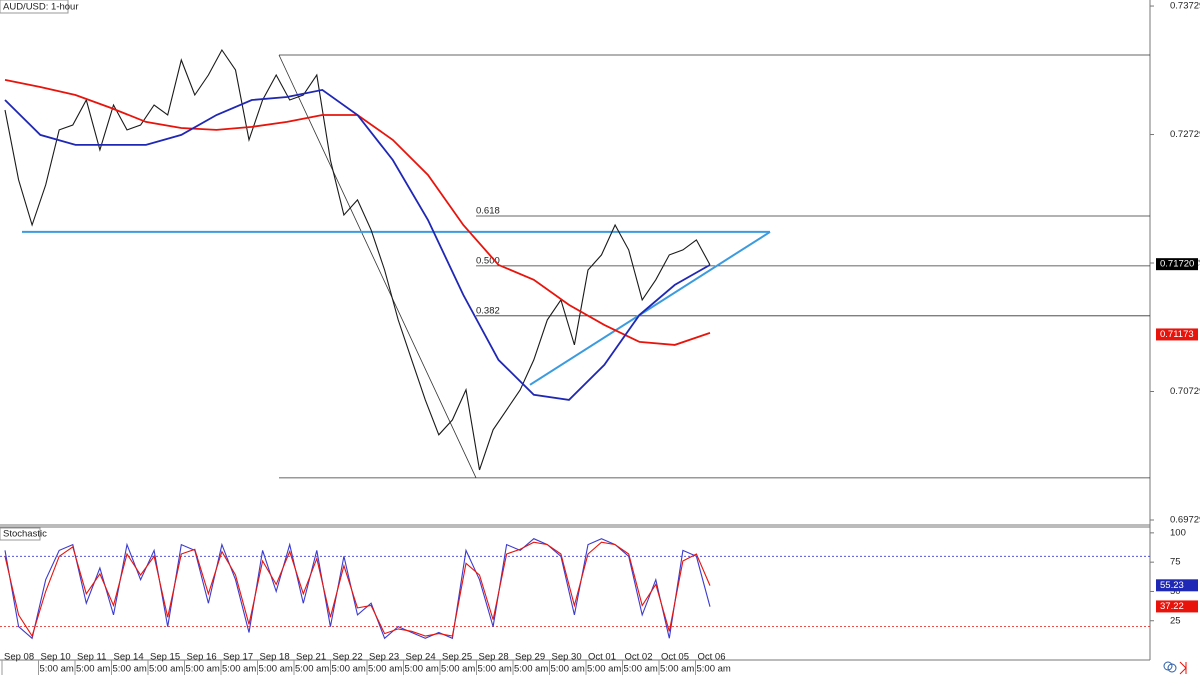  Describe the element at coordinates (712, 657) in the screenshot. I see `x-tick-label: Oct 06` at that location.